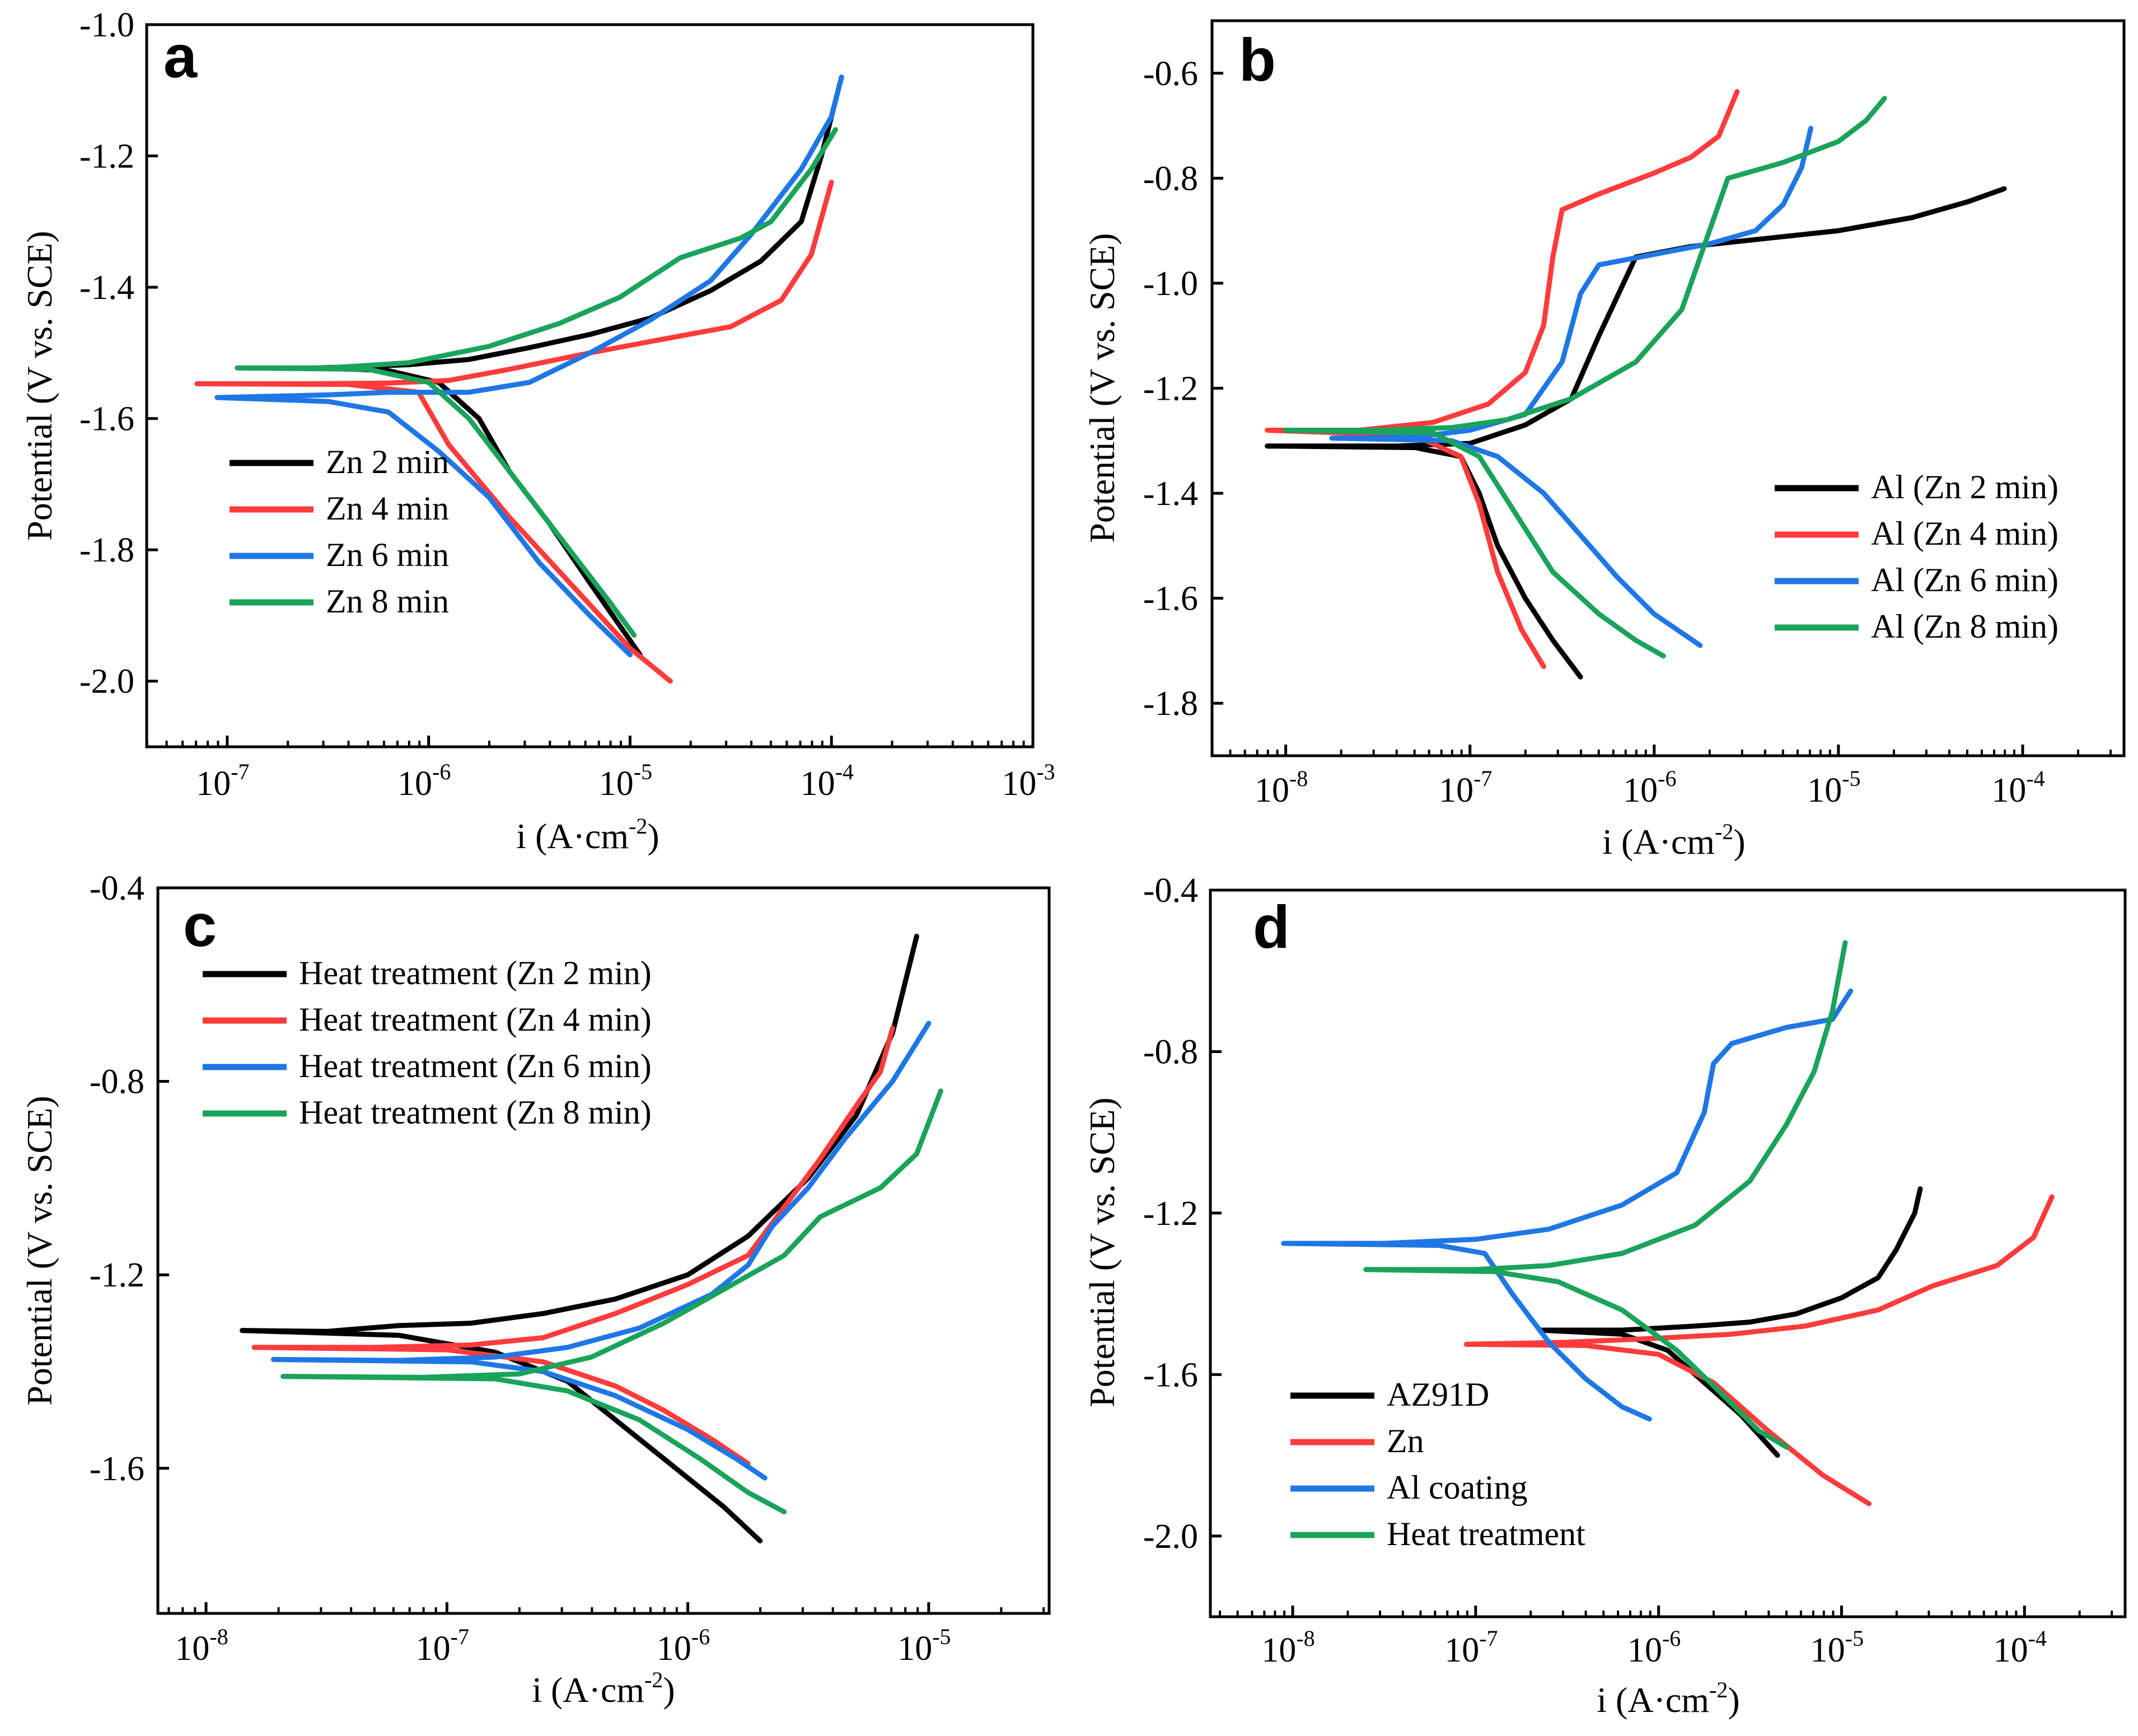 The image size is (2138, 1736). Describe the element at coordinates (1182, 1214) in the screenshot. I see `y-axis: -0.4 -0.8 -1.2 -1.6 -2.0` at that location.